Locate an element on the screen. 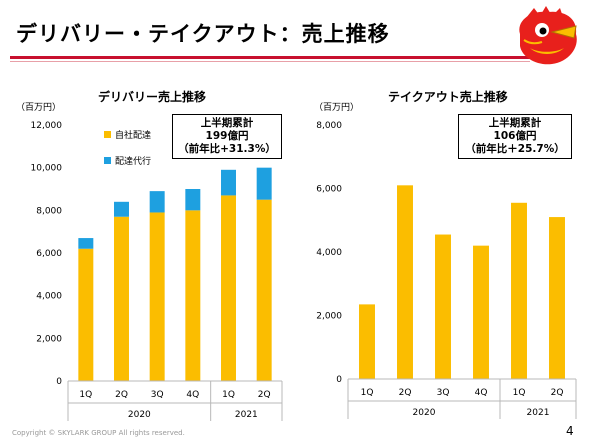  page-number: 4 is located at coordinates (570, 431).